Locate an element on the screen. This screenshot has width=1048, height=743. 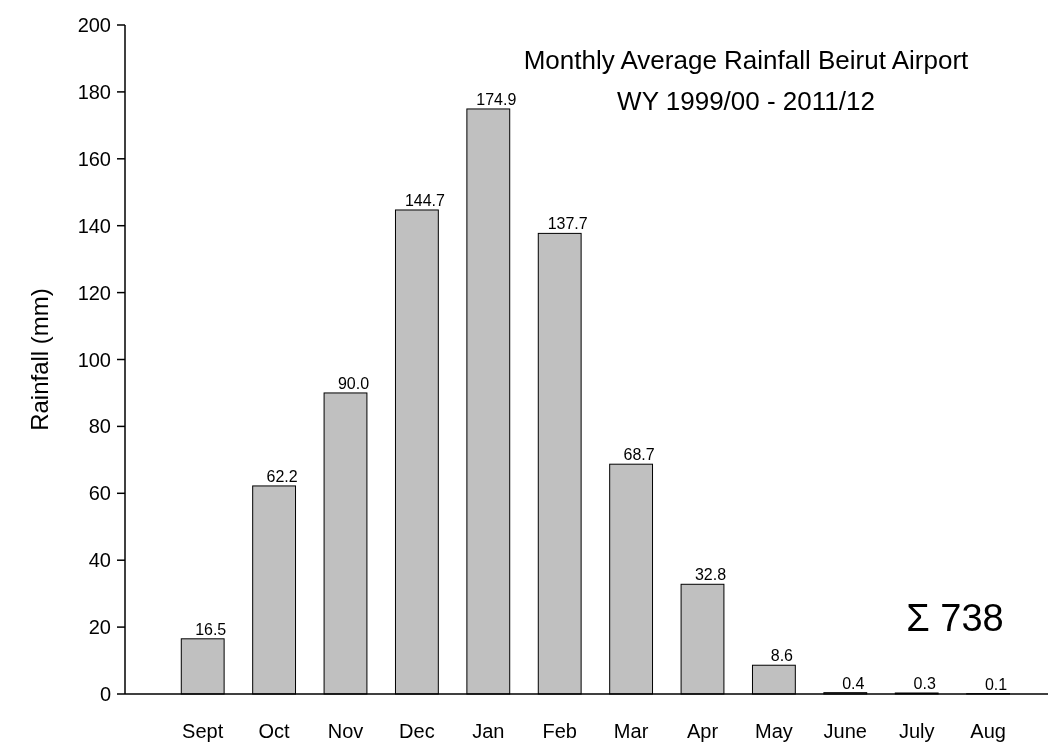
data-label: 16.5 is located at coordinates (211, 629).